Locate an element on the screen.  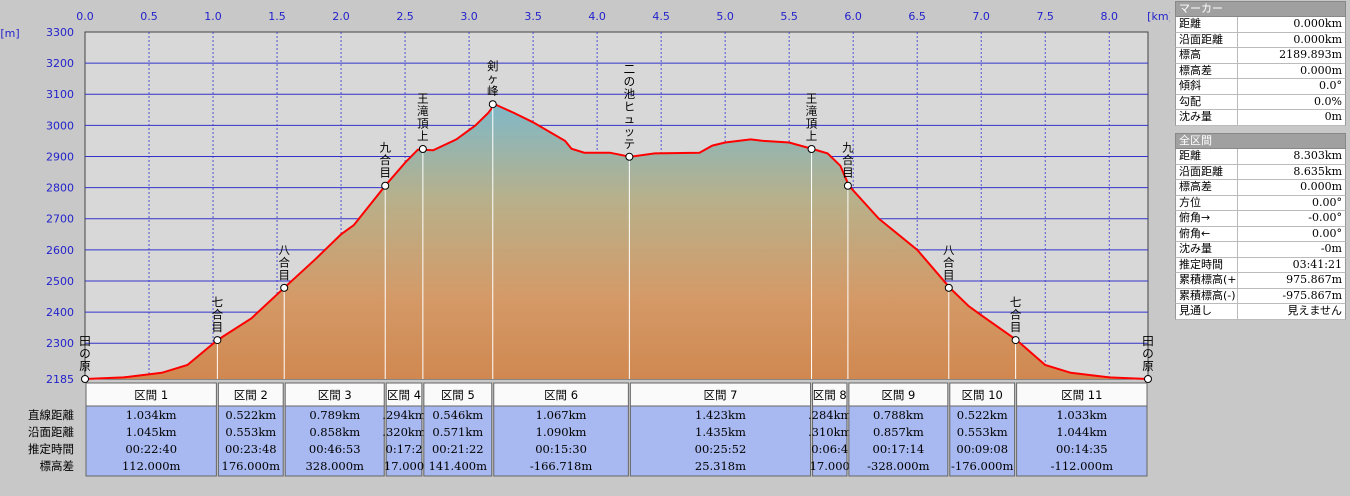
marker-panel-row-value: 0.0% is located at coordinates (1328, 101).